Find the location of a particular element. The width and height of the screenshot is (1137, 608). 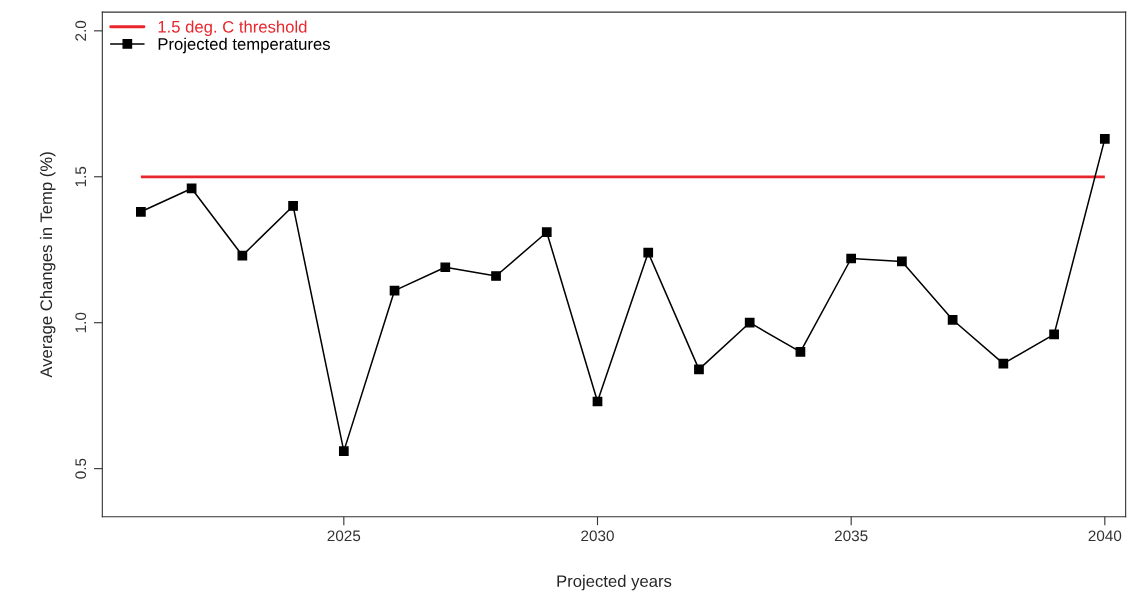

x-tick-label: 2035 is located at coordinates (851, 536).